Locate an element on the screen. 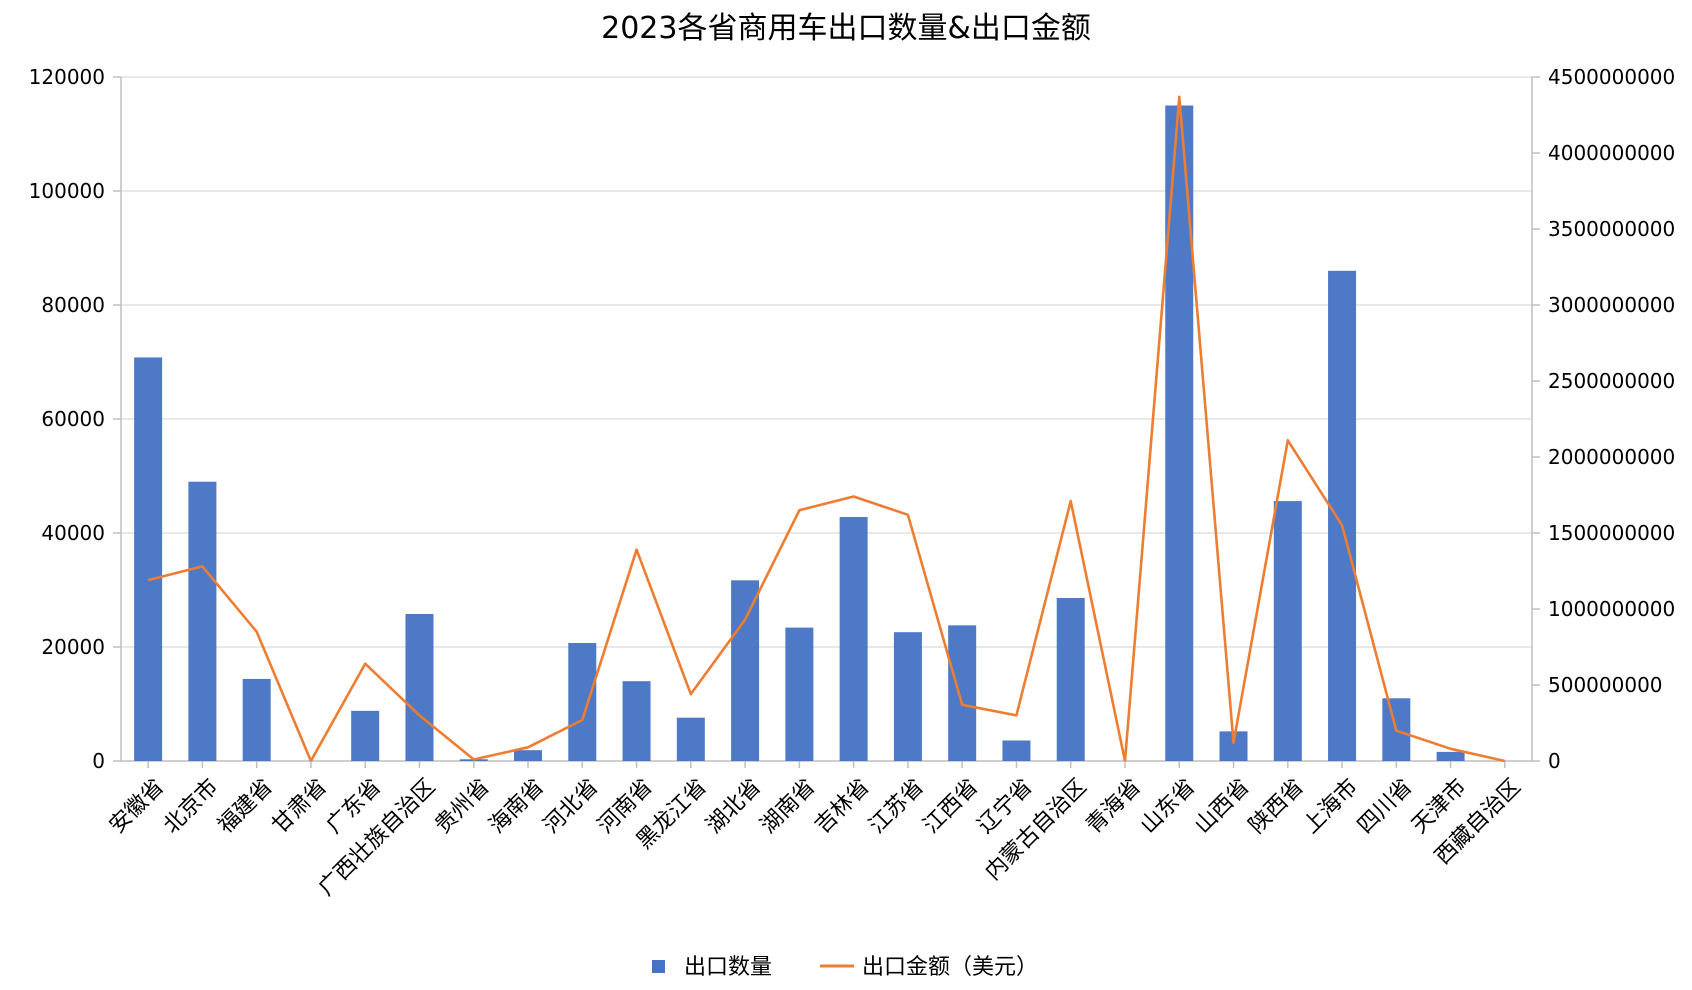 This screenshot has width=1692, height=990. category-label: 吉林省 is located at coordinates (842, 806).